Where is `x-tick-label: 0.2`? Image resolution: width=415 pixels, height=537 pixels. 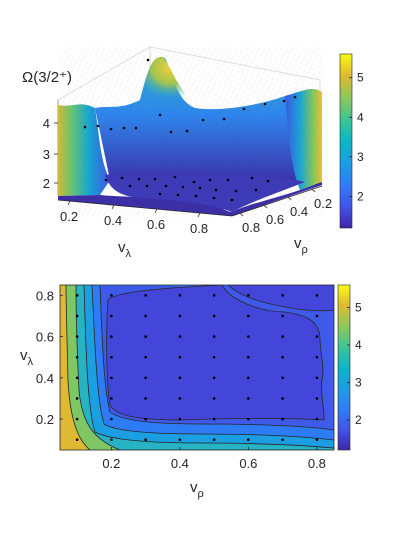
x-tick-label: 0.2 is located at coordinates (69, 216).